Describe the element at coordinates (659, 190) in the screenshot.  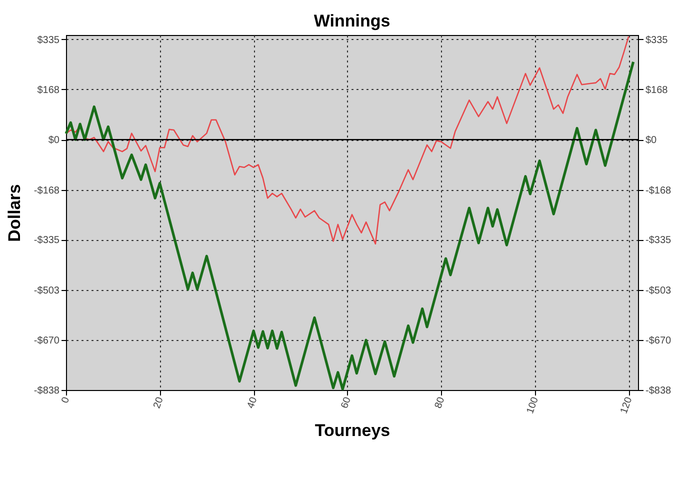
I see `y2-tick-label: -$168` at that location.